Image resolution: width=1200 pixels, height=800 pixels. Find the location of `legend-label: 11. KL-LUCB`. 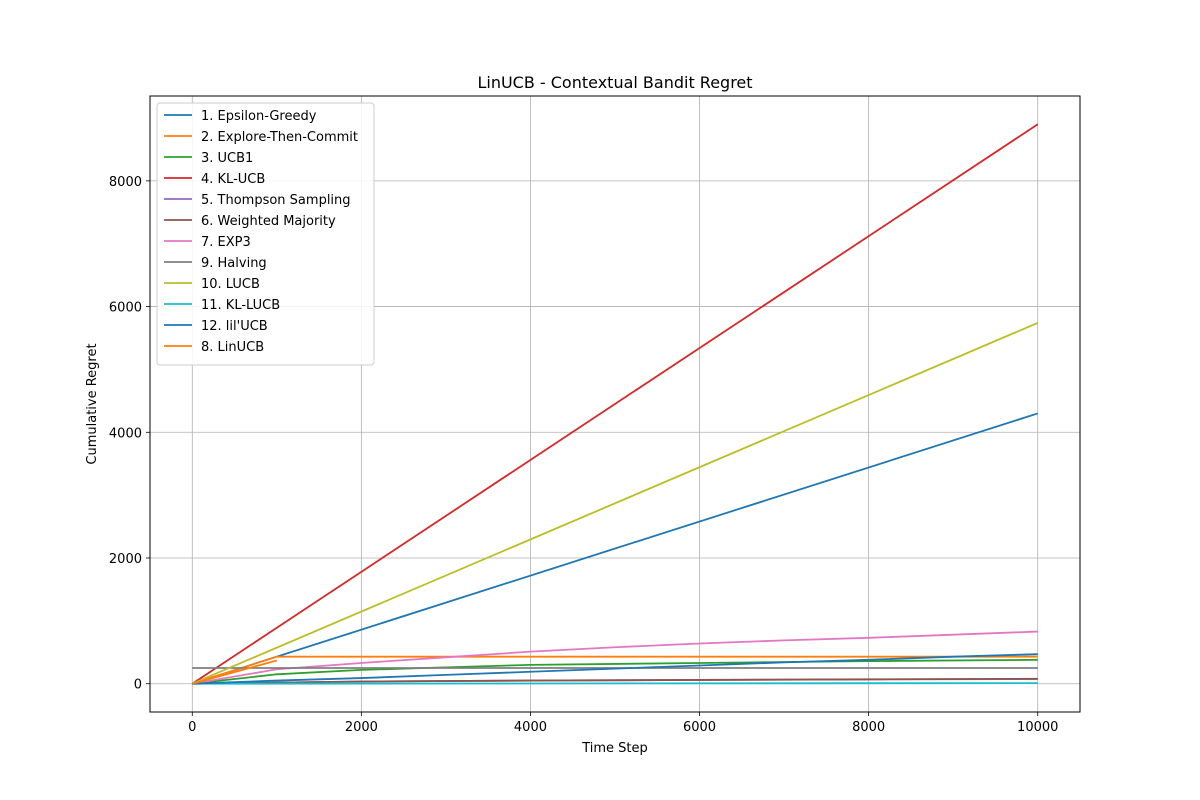

legend-label: 11. KL-LUCB is located at coordinates (240, 305).